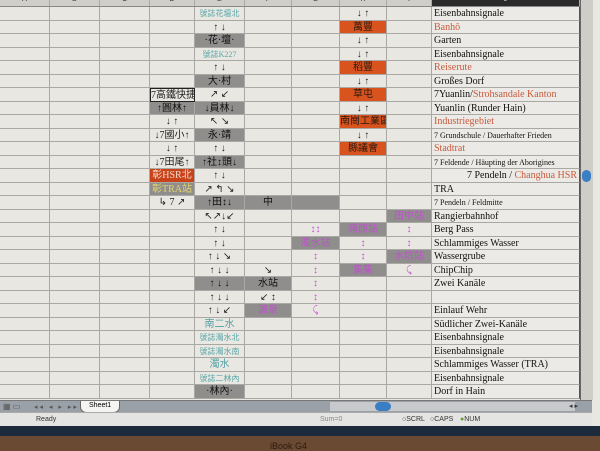 This screenshot has width=600, height=451. I want to click on cell-a26, so click(25, 351).